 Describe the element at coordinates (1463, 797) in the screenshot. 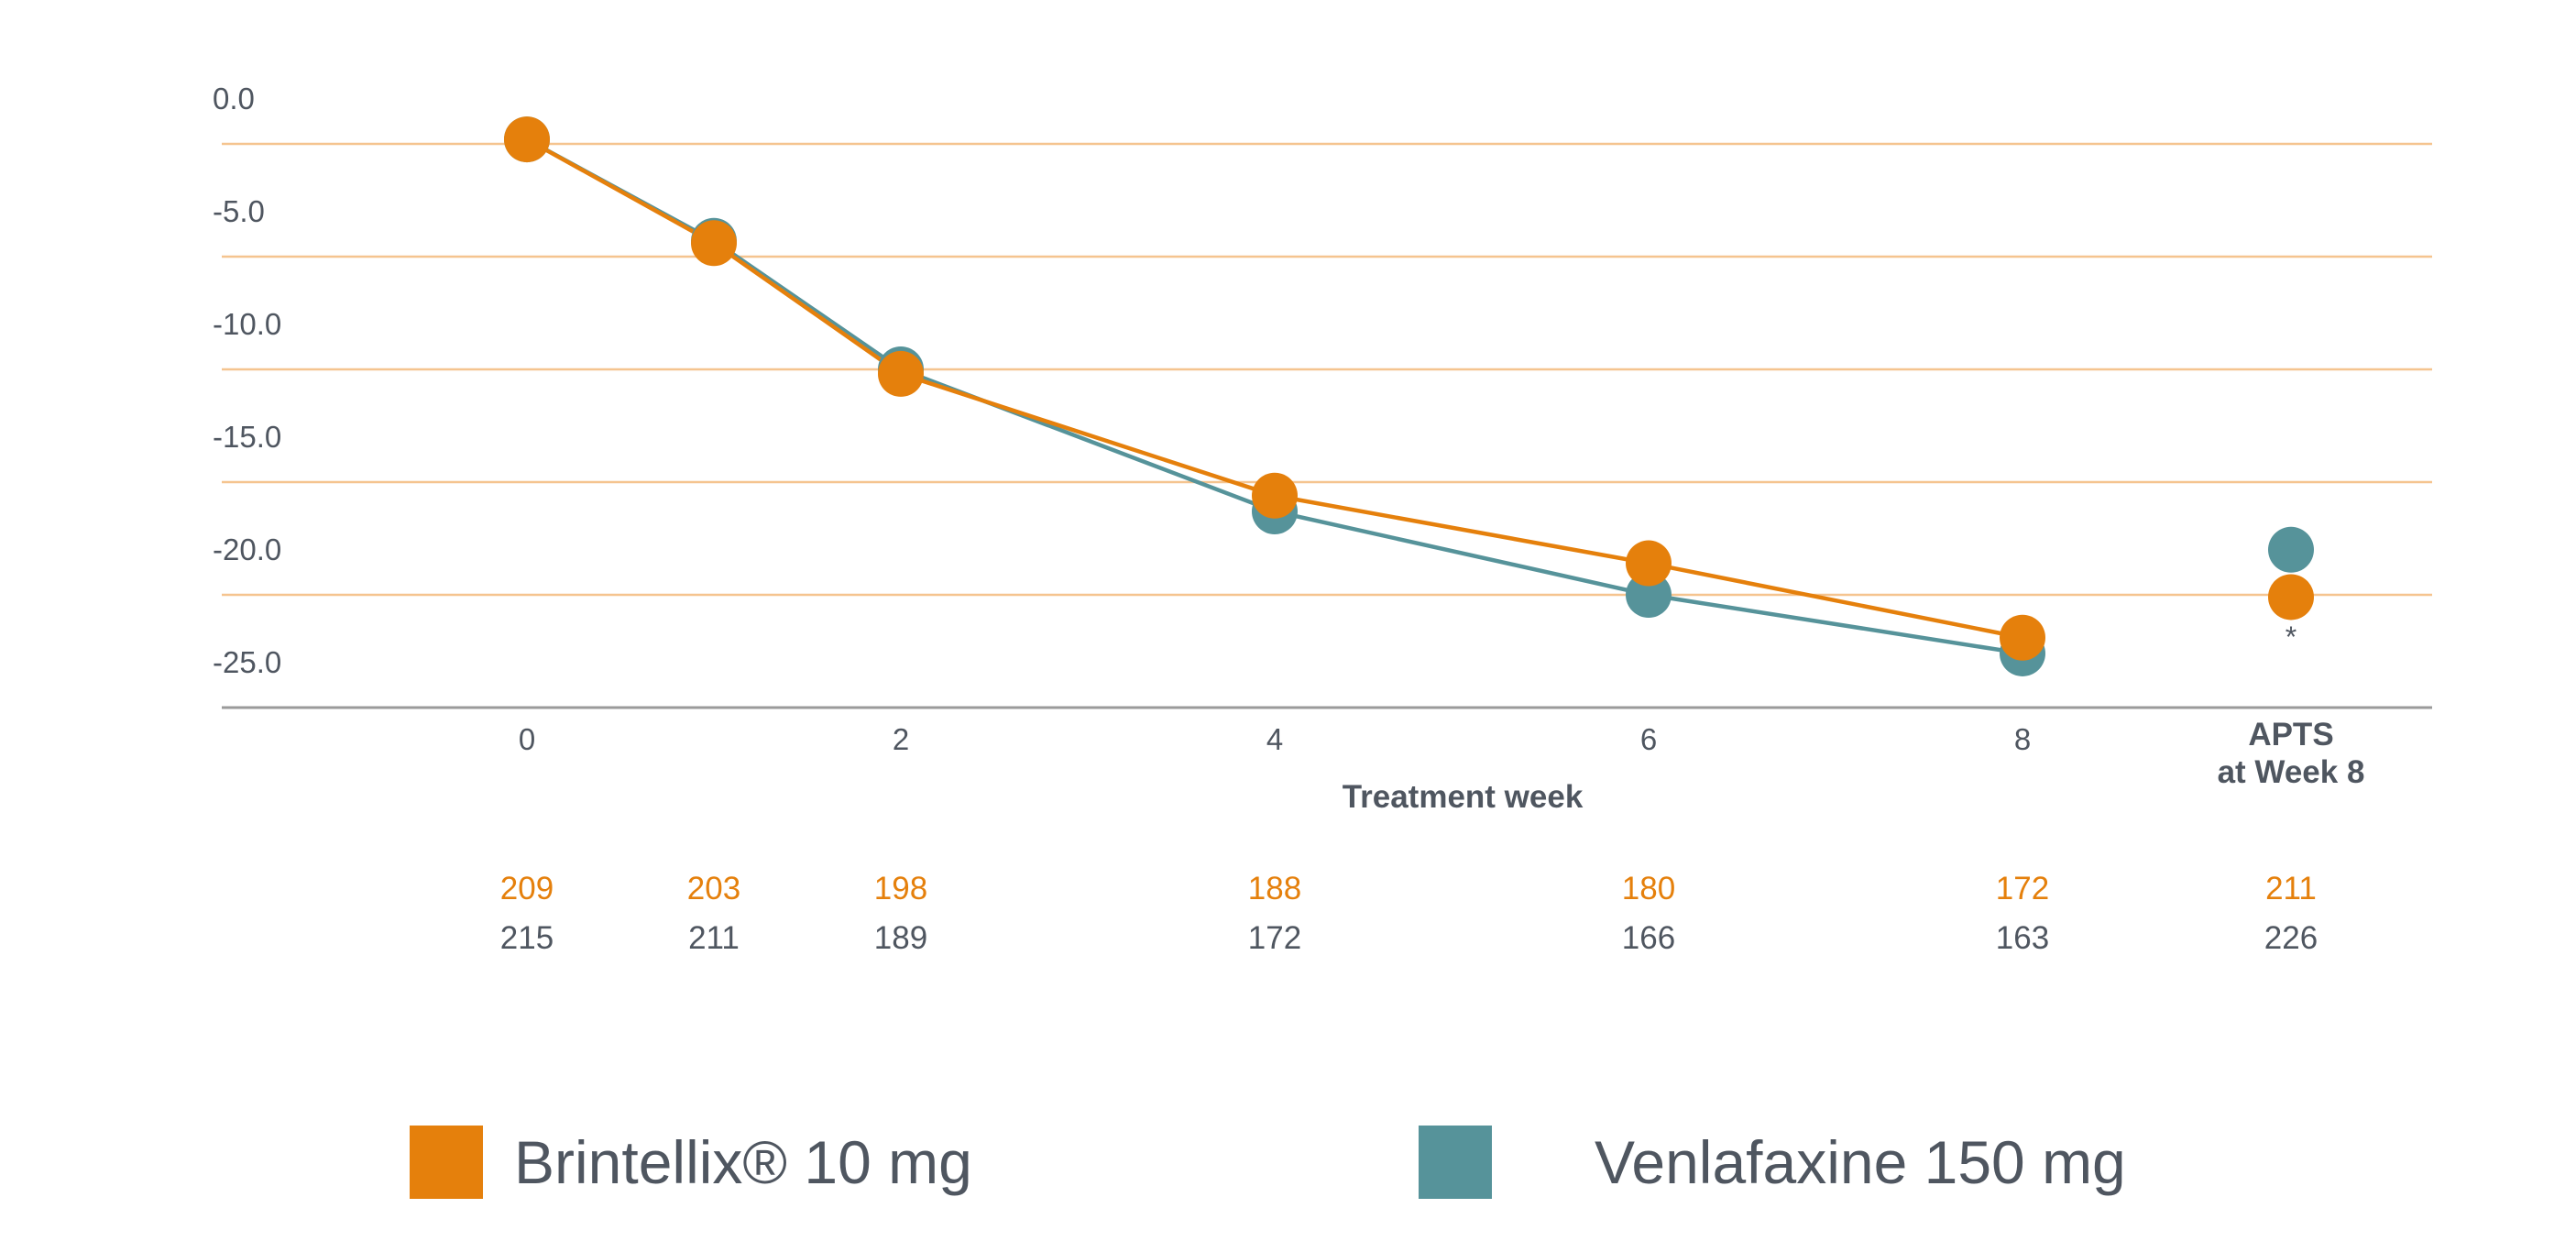

I see `x-axis-label: Treatment week` at that location.